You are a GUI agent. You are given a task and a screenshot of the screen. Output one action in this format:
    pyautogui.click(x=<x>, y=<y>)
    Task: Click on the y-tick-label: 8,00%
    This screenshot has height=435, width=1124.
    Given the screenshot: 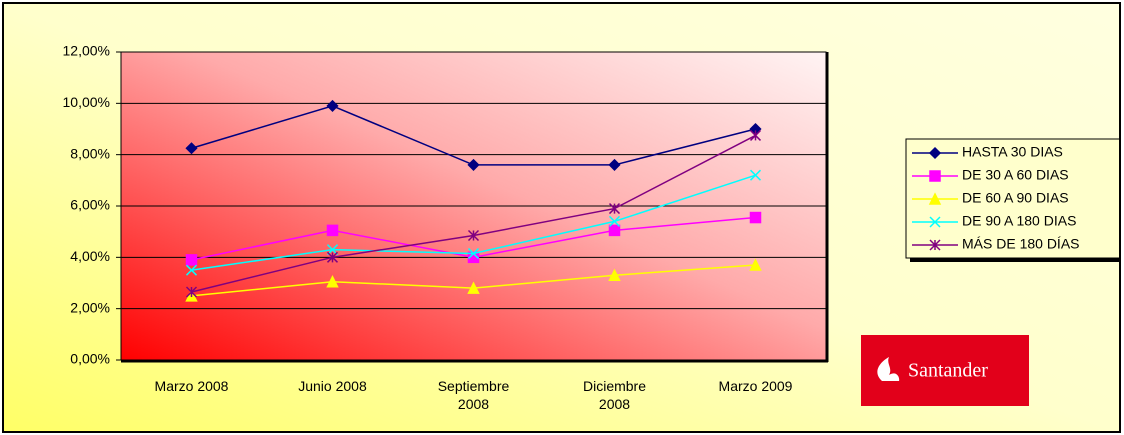 What is the action you would take?
    pyautogui.click(x=90, y=153)
    